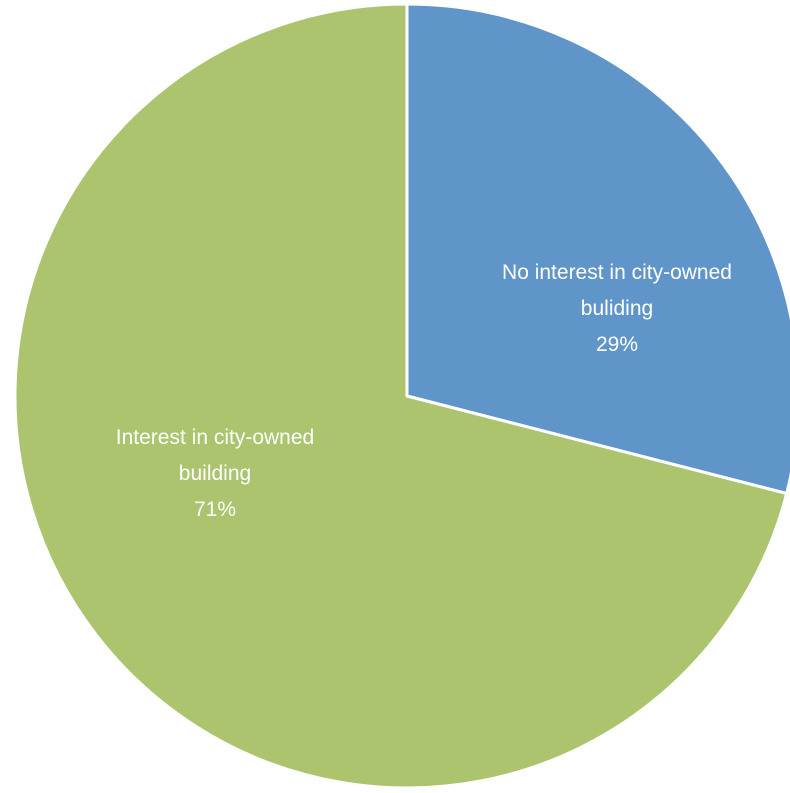 The image size is (790, 793). I want to click on pie-label-value: 71%, so click(215, 509).